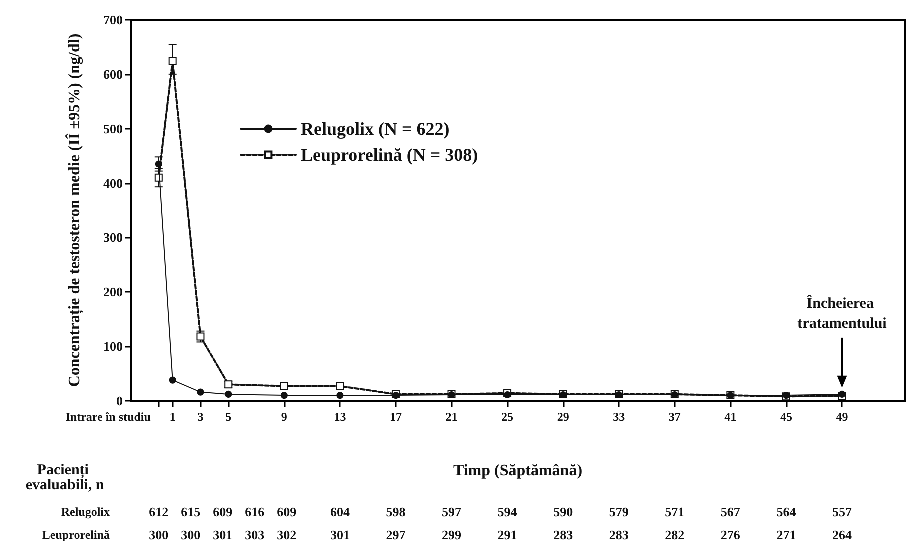 Image resolution: width=920 pixels, height=559 pixels. I want to click on text: 264, so click(842, 535).